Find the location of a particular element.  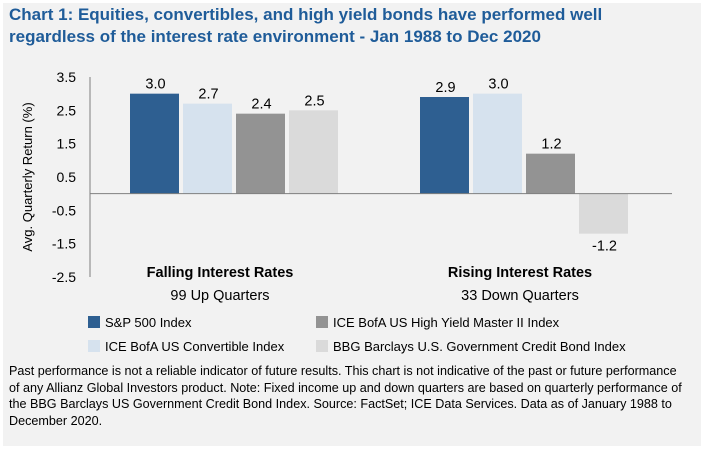

y-tick-label: 0.5 is located at coordinates (67, 177).